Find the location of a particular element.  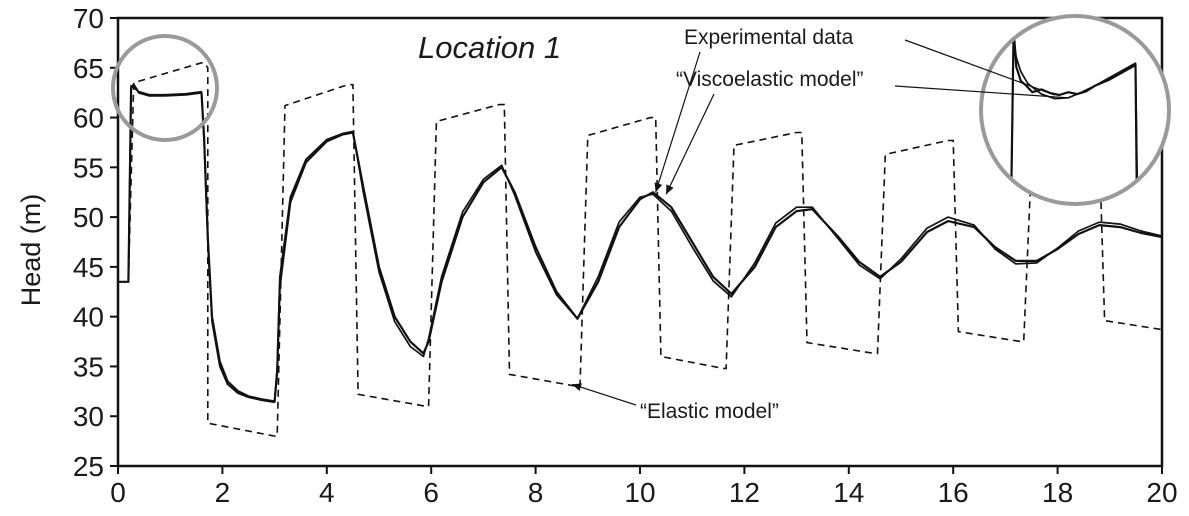

x-tick-label: 4 is located at coordinates (327, 492).